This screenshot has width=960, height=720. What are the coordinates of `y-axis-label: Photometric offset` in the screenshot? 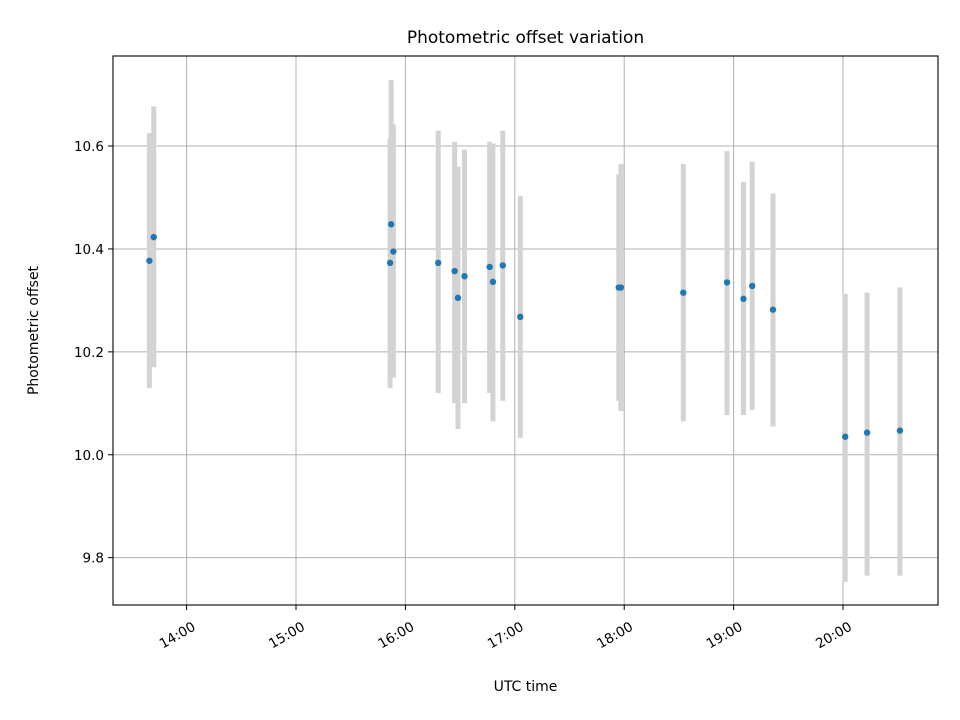 It's located at (34, 330).